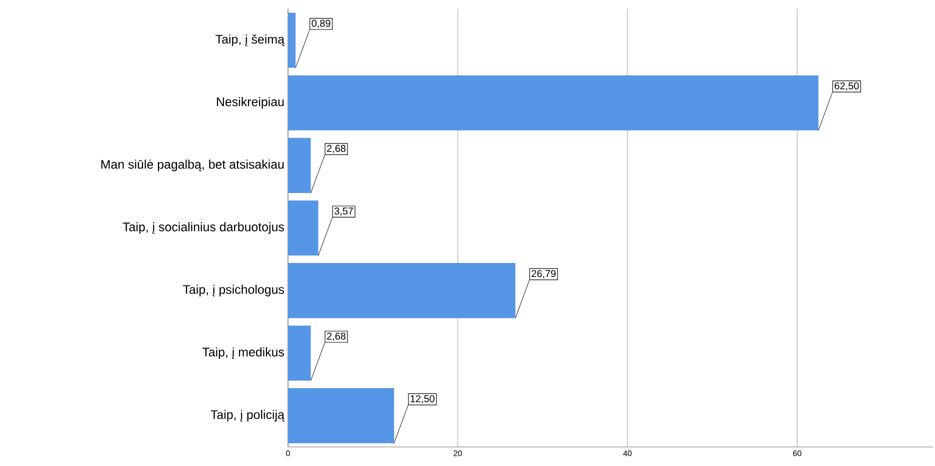  I want to click on data-label: 12,50, so click(422, 399).